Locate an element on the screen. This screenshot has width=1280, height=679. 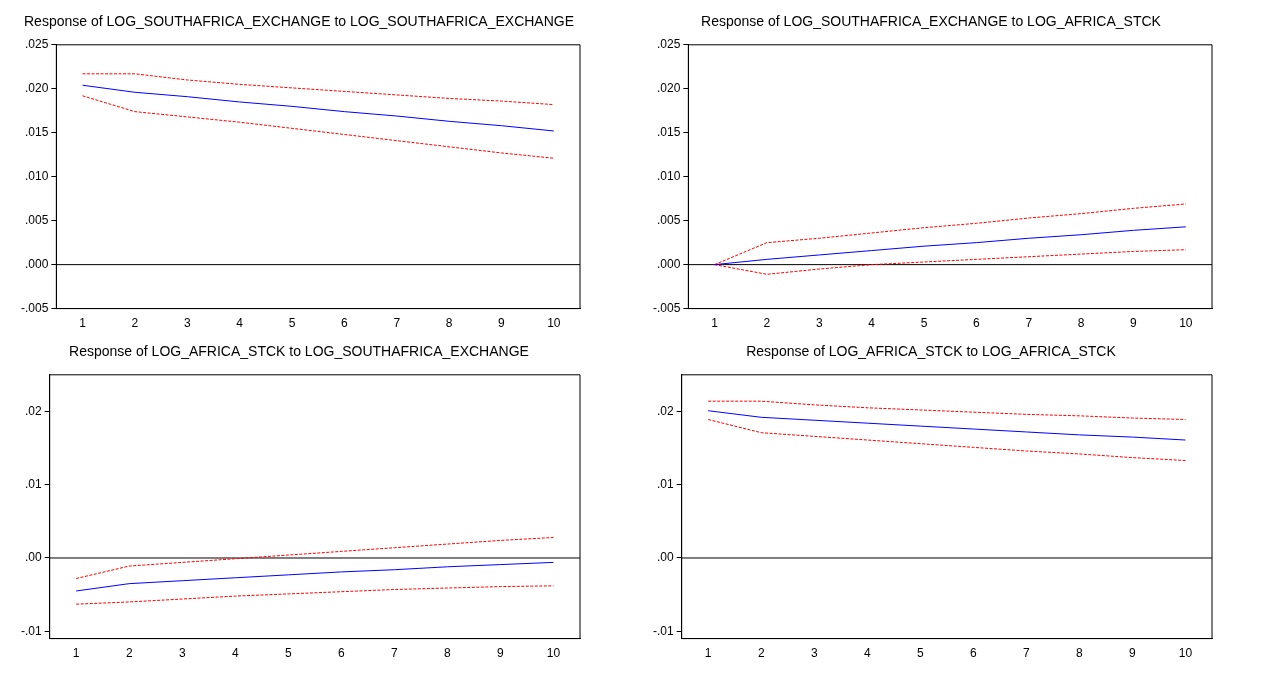
chart-title: Response of LOG_AFRICA_STCK to LOG_SOUTHAFRICA_EXCHANGE is located at coordinates (299, 351).